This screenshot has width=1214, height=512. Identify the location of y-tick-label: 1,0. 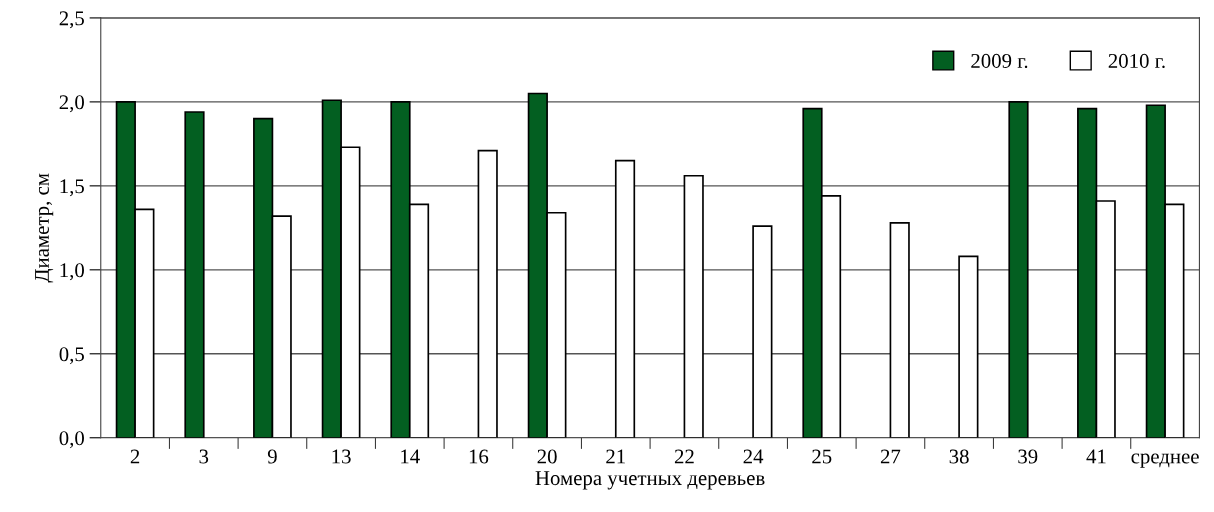
(72, 272).